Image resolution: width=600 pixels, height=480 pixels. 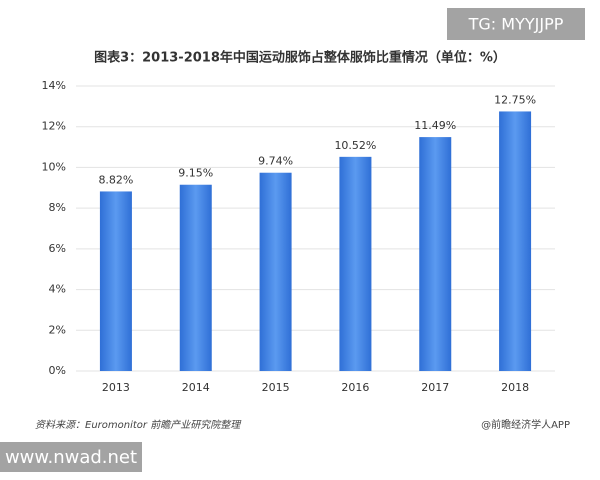 What do you see at coordinates (196, 387) in the screenshot?
I see `x-tick-label: 2014` at bounding box center [196, 387].